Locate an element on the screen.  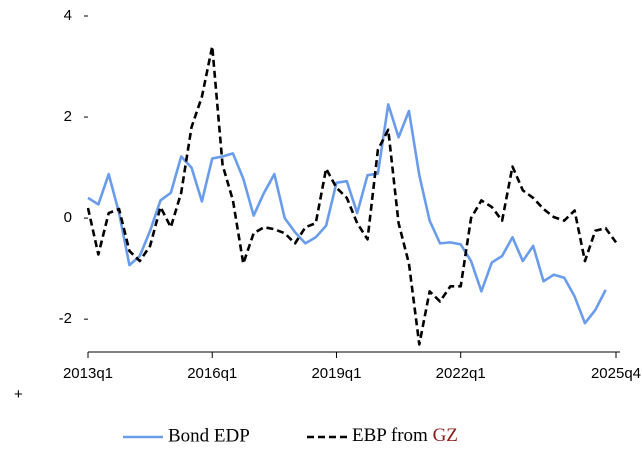
legend-label: EBP from GZ is located at coordinates (405, 435).